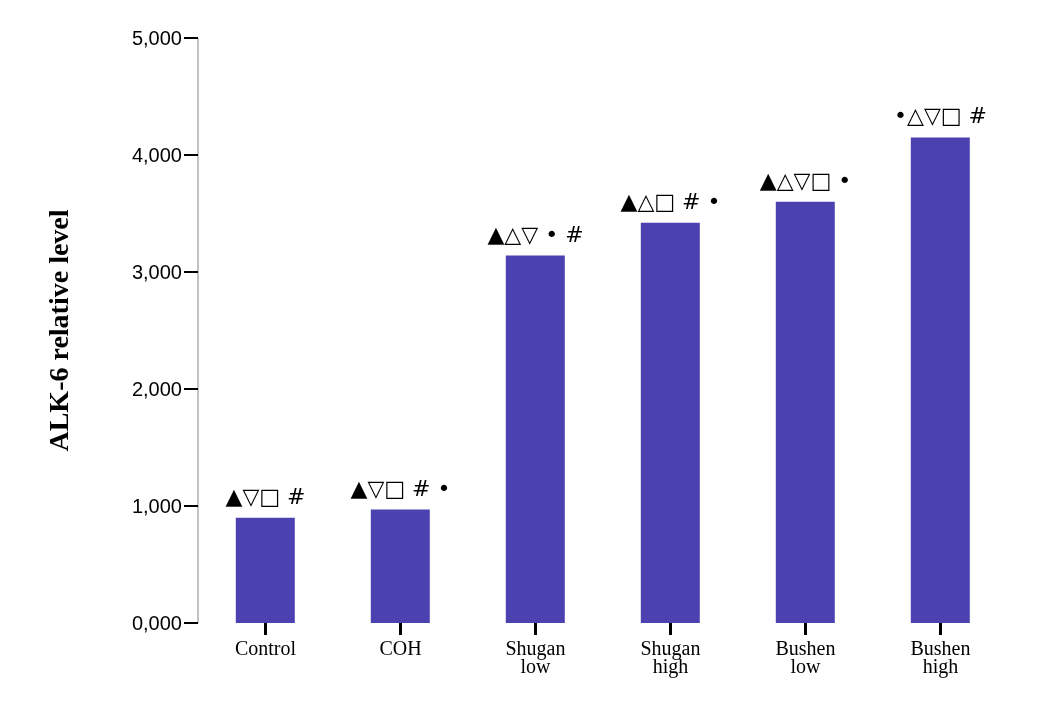 The image size is (1059, 725). I want to click on y-axis-title: ALK-6 relative level, so click(58, 330).